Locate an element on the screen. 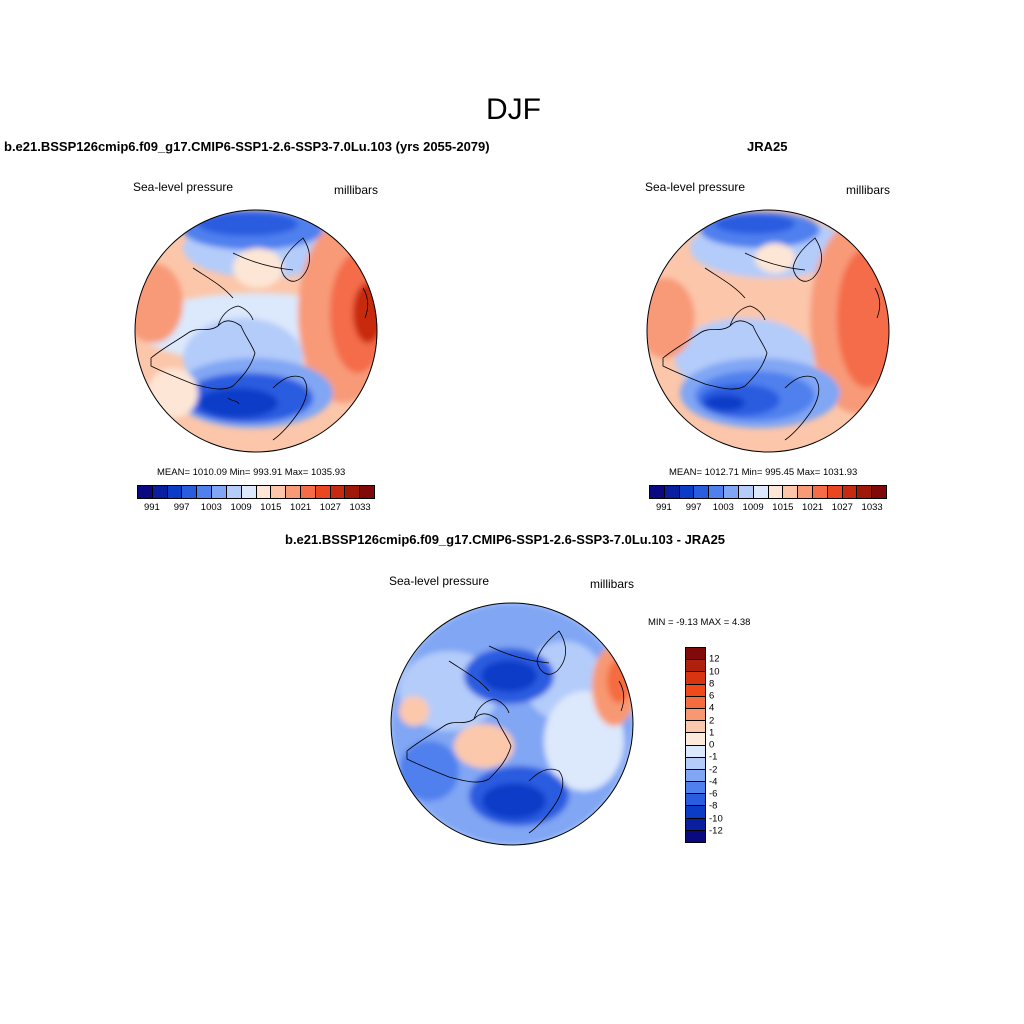 The image size is (1024, 1024). panel3-stats: MIN = -9.13 MAX = 4.38 is located at coordinates (699, 622).